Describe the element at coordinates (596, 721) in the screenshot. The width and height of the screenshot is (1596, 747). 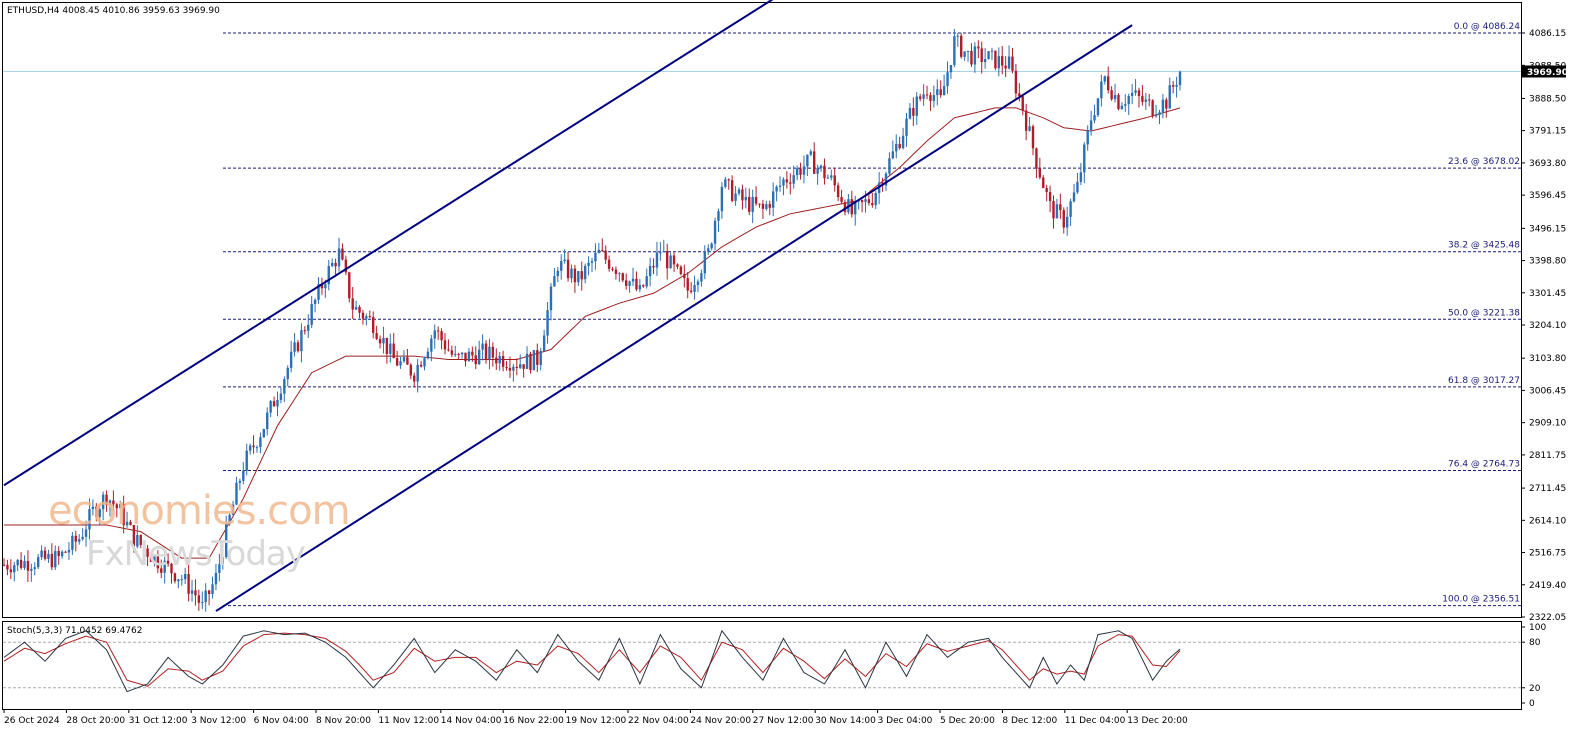
I see `x-tick-label: 19 Nov 12:00` at that location.